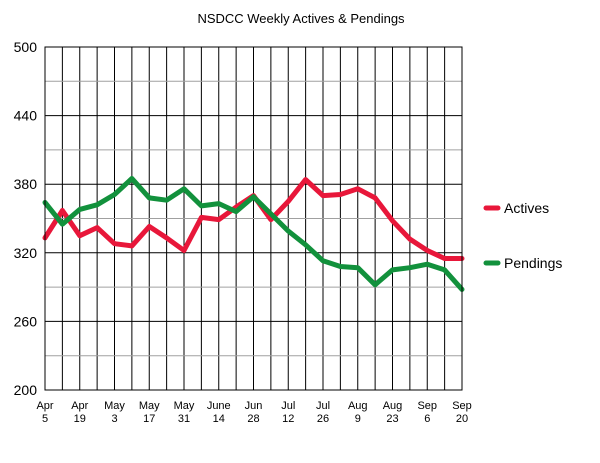 Image resolution: width=600 pixels, height=463 pixels. I want to click on x-tick-label: May 17, so click(149, 412).